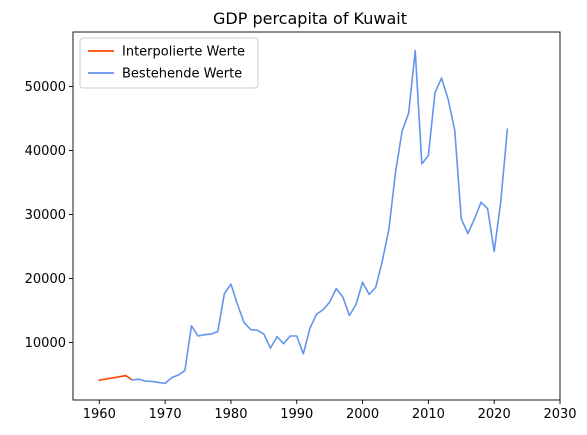  I want to click on legend: Interpolierte Werte Bestehende Werte, so click(169, 63).